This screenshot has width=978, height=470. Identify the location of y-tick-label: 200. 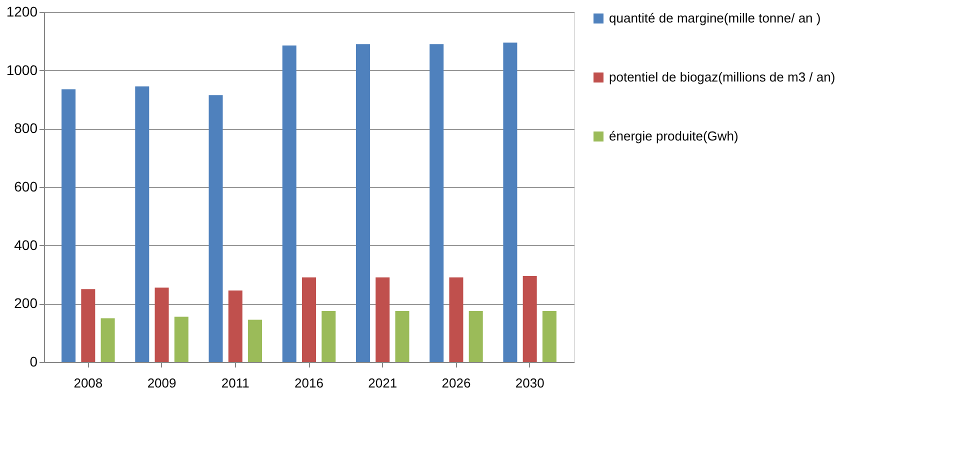
(26, 303).